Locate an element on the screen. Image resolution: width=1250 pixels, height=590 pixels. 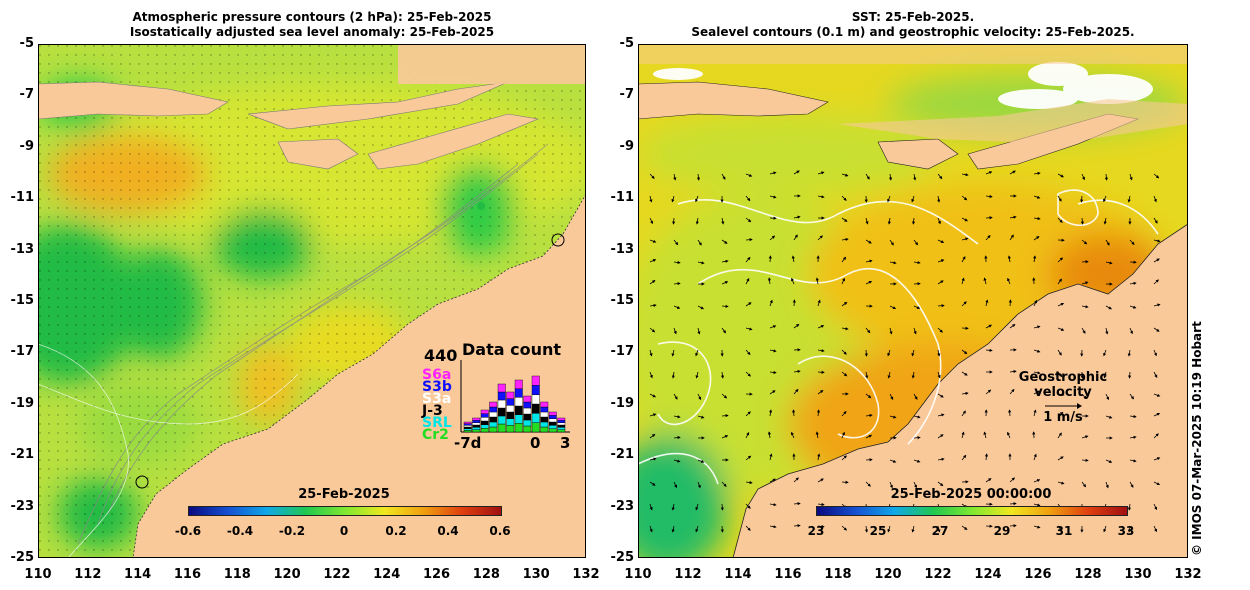
java-island is located at coordinates (733, 100).